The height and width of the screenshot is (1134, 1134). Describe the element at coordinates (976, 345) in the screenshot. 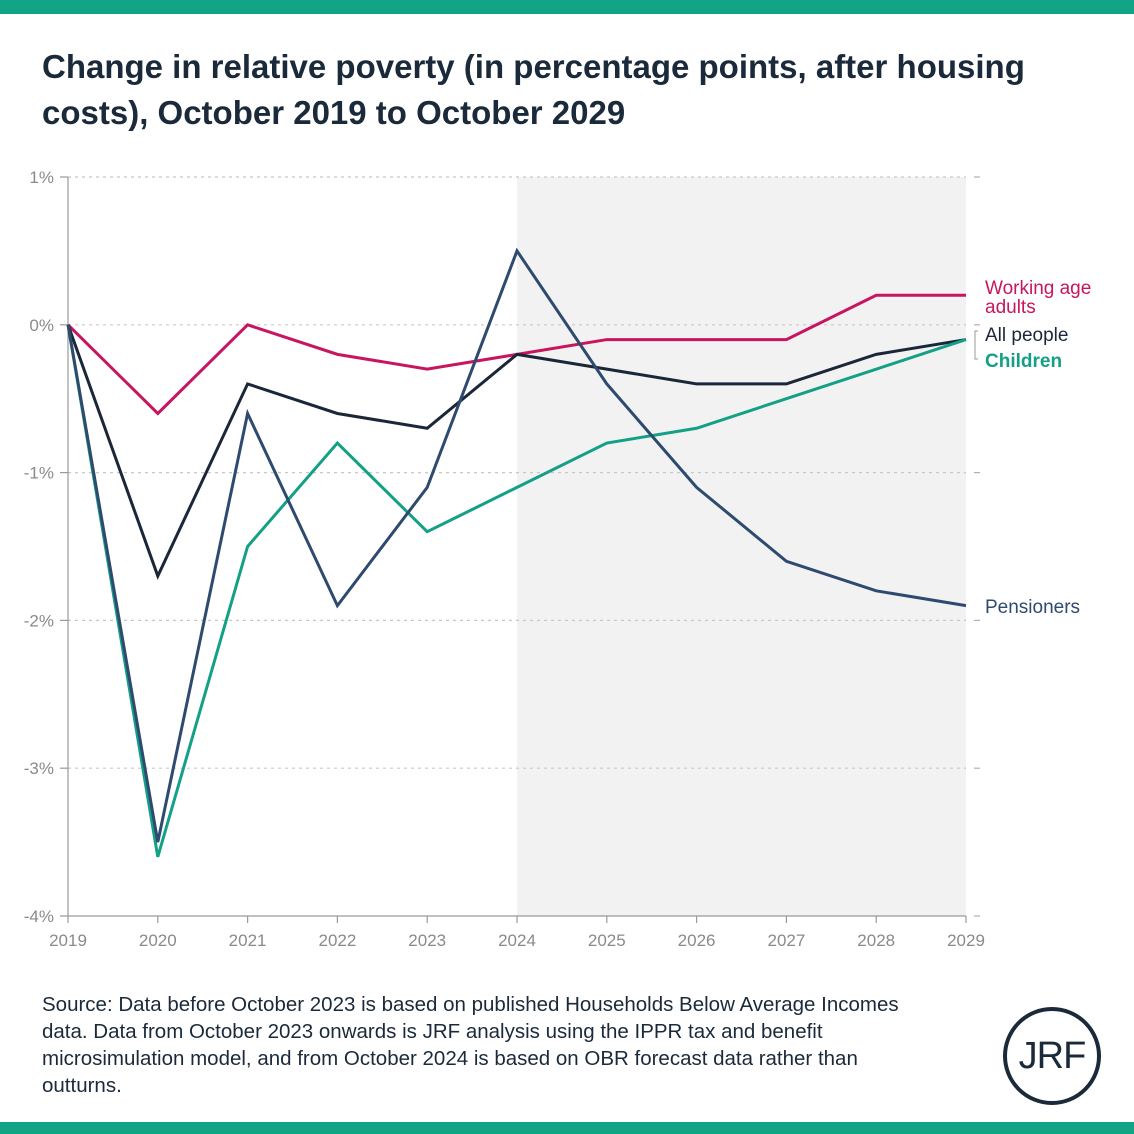

I see `label-bracket` at that location.